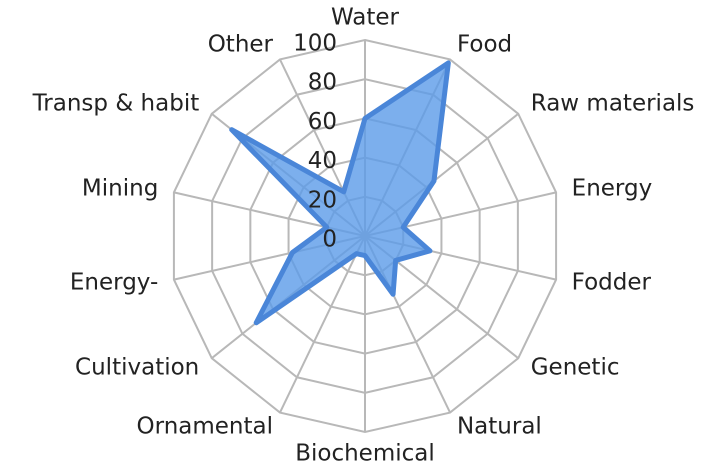  I want to click on category-label: Food, so click(484, 44).